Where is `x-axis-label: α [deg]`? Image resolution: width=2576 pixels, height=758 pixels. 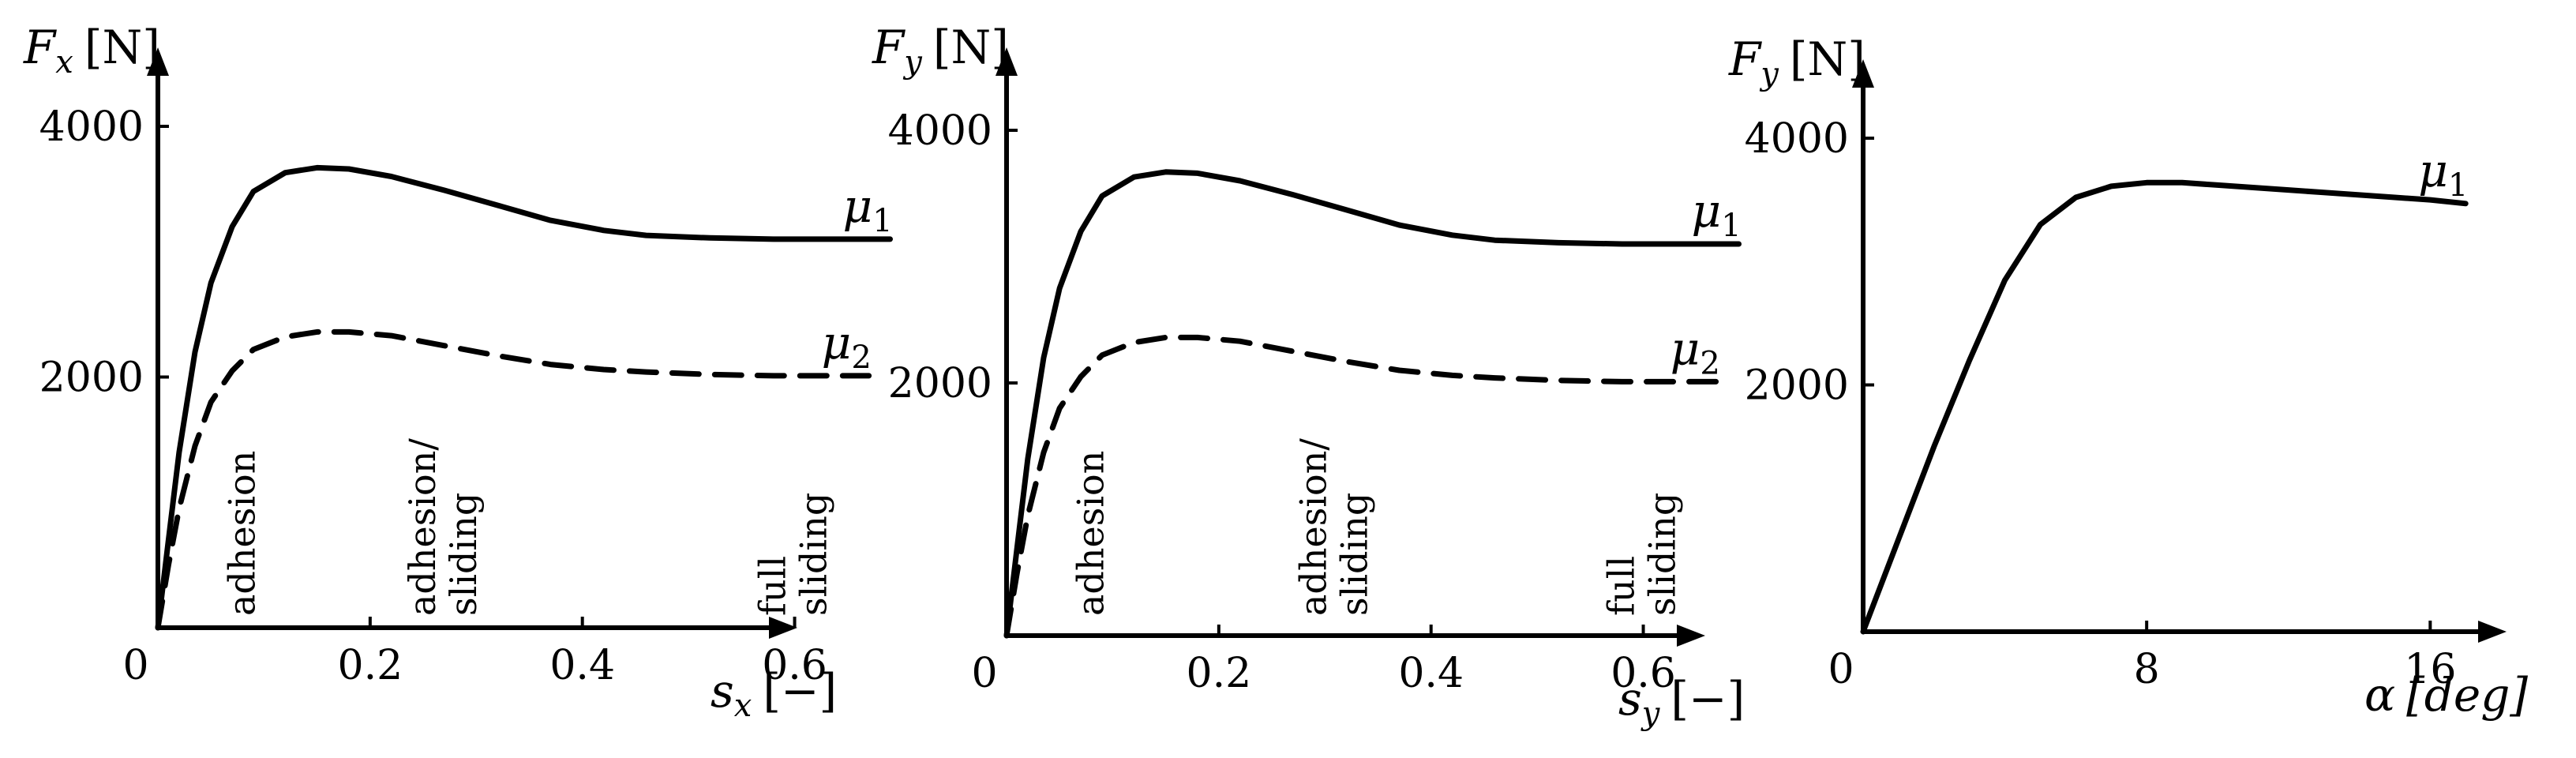
x-axis-label: α [deg] is located at coordinates (2446, 695).